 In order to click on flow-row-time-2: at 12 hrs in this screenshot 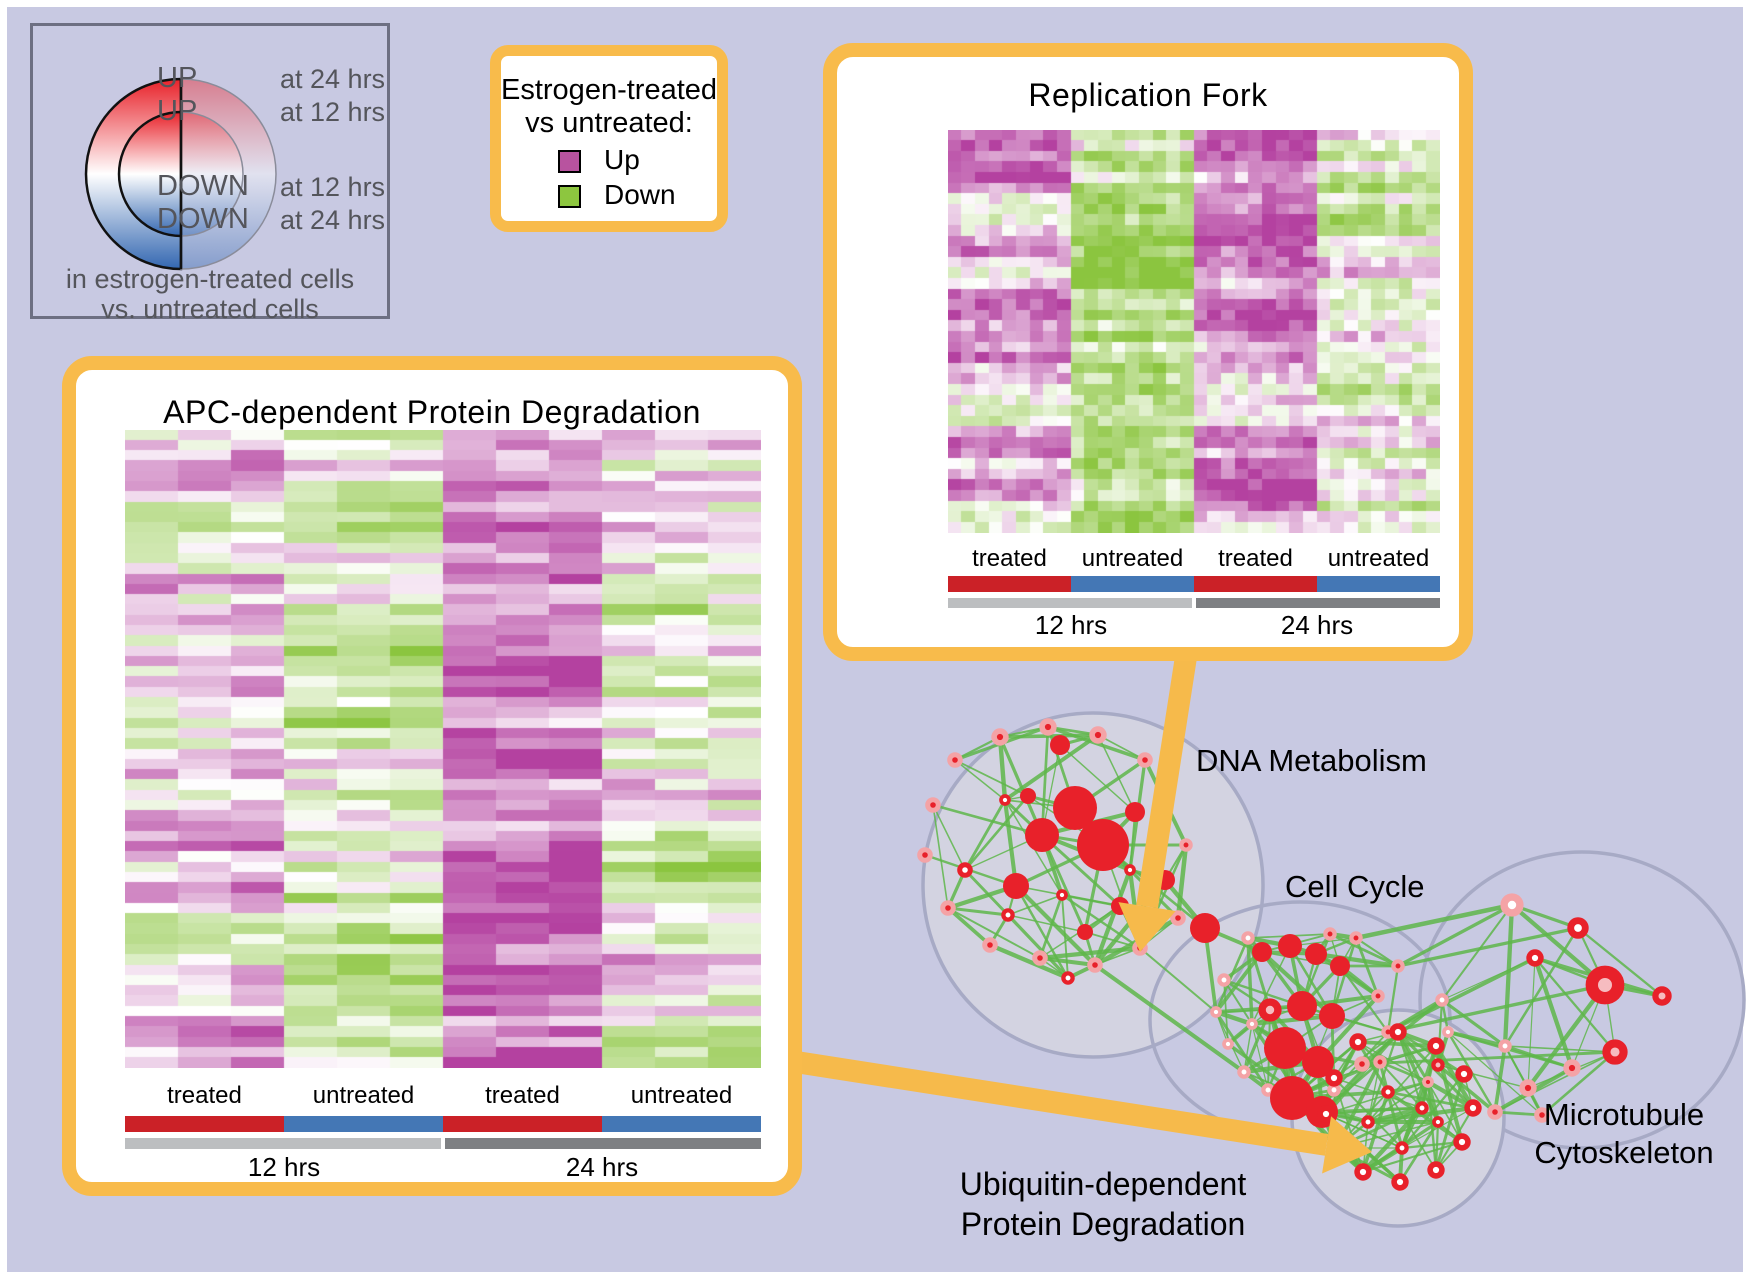, I will do `click(333, 187)`.